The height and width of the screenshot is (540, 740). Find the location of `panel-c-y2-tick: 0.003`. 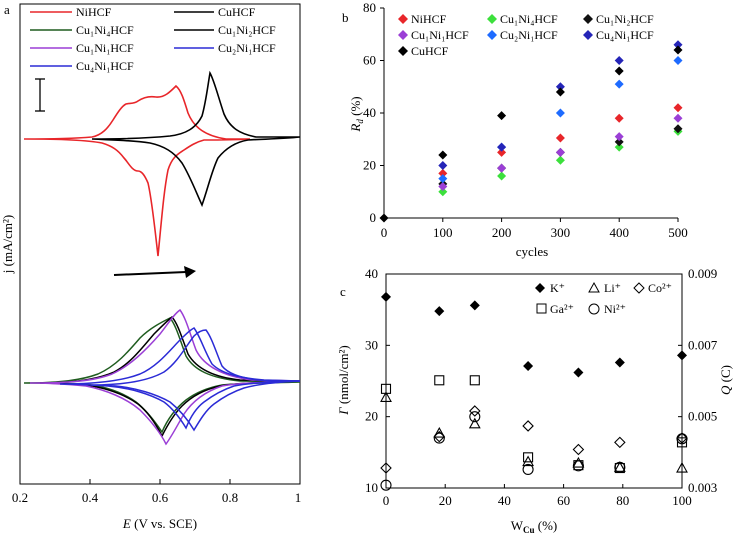

panel-c-y2-tick: 0.003 is located at coordinates (702, 487).